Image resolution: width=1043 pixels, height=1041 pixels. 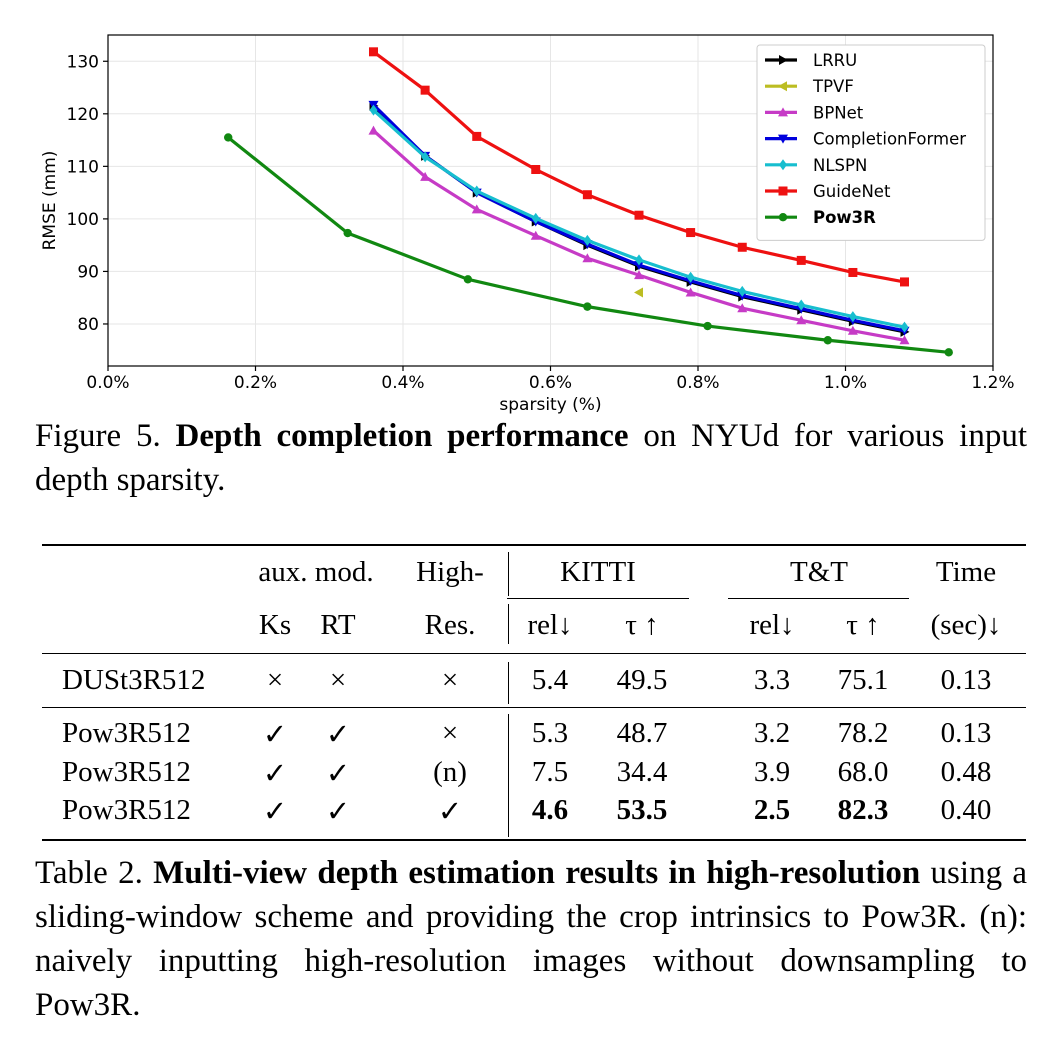 I want to click on table-top-rule, so click(x=534, y=545).